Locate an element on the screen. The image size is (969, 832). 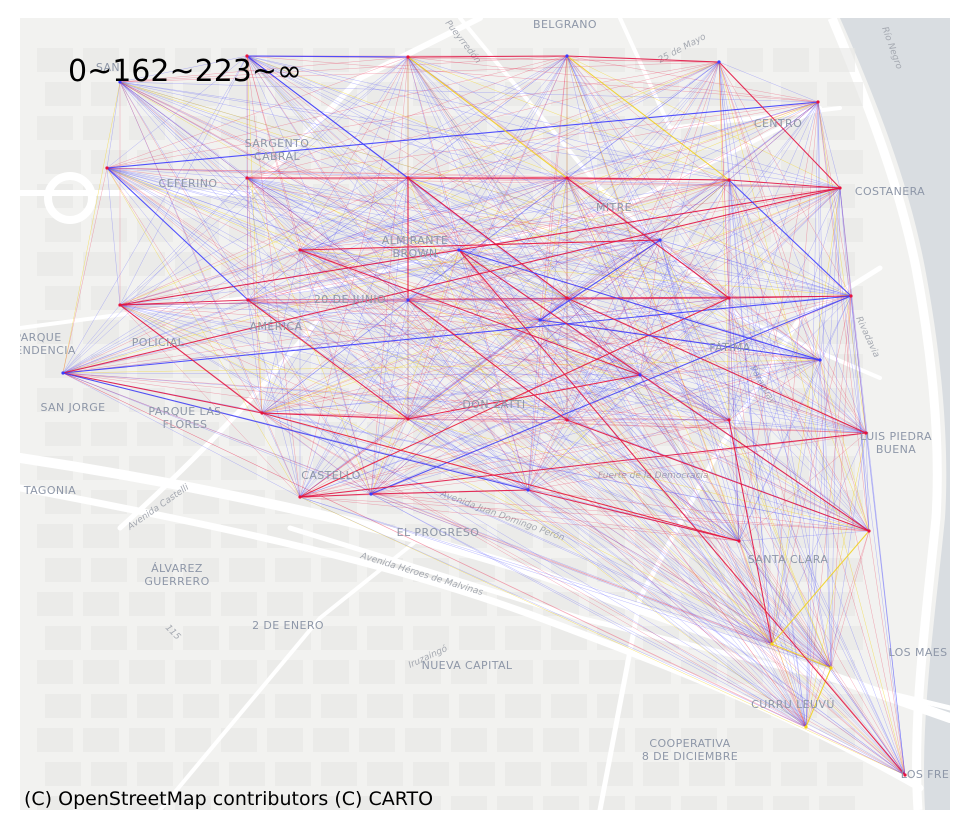
map-attribution: (C) OpenStreetMap contributors (C) CARTO is located at coordinates (229, 799).